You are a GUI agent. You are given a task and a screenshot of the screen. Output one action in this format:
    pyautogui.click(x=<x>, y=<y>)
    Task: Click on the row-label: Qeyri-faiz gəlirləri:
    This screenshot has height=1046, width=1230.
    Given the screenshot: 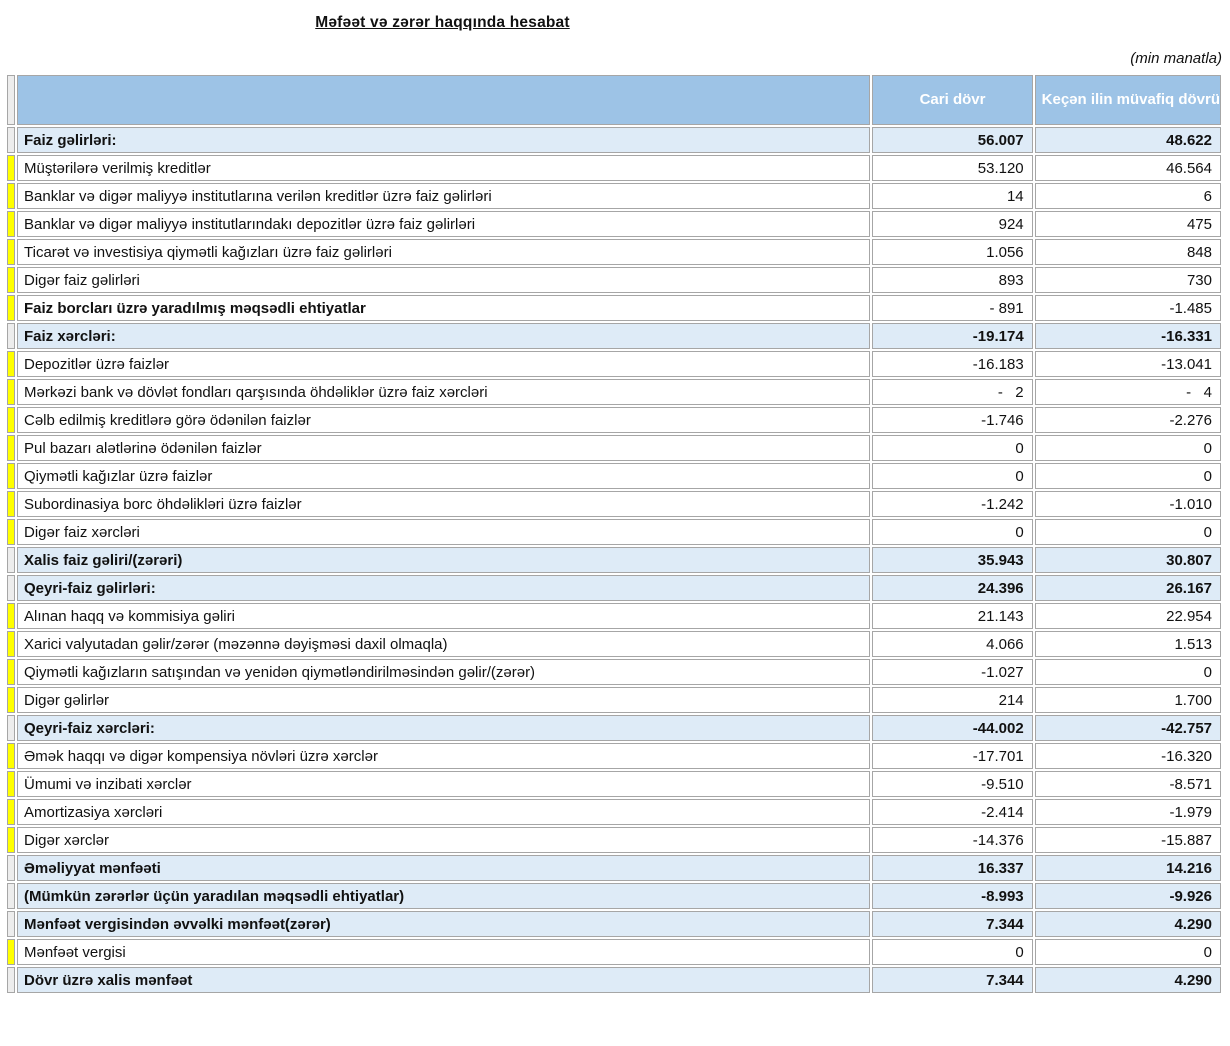 What is the action you would take?
    pyautogui.click(x=444, y=588)
    